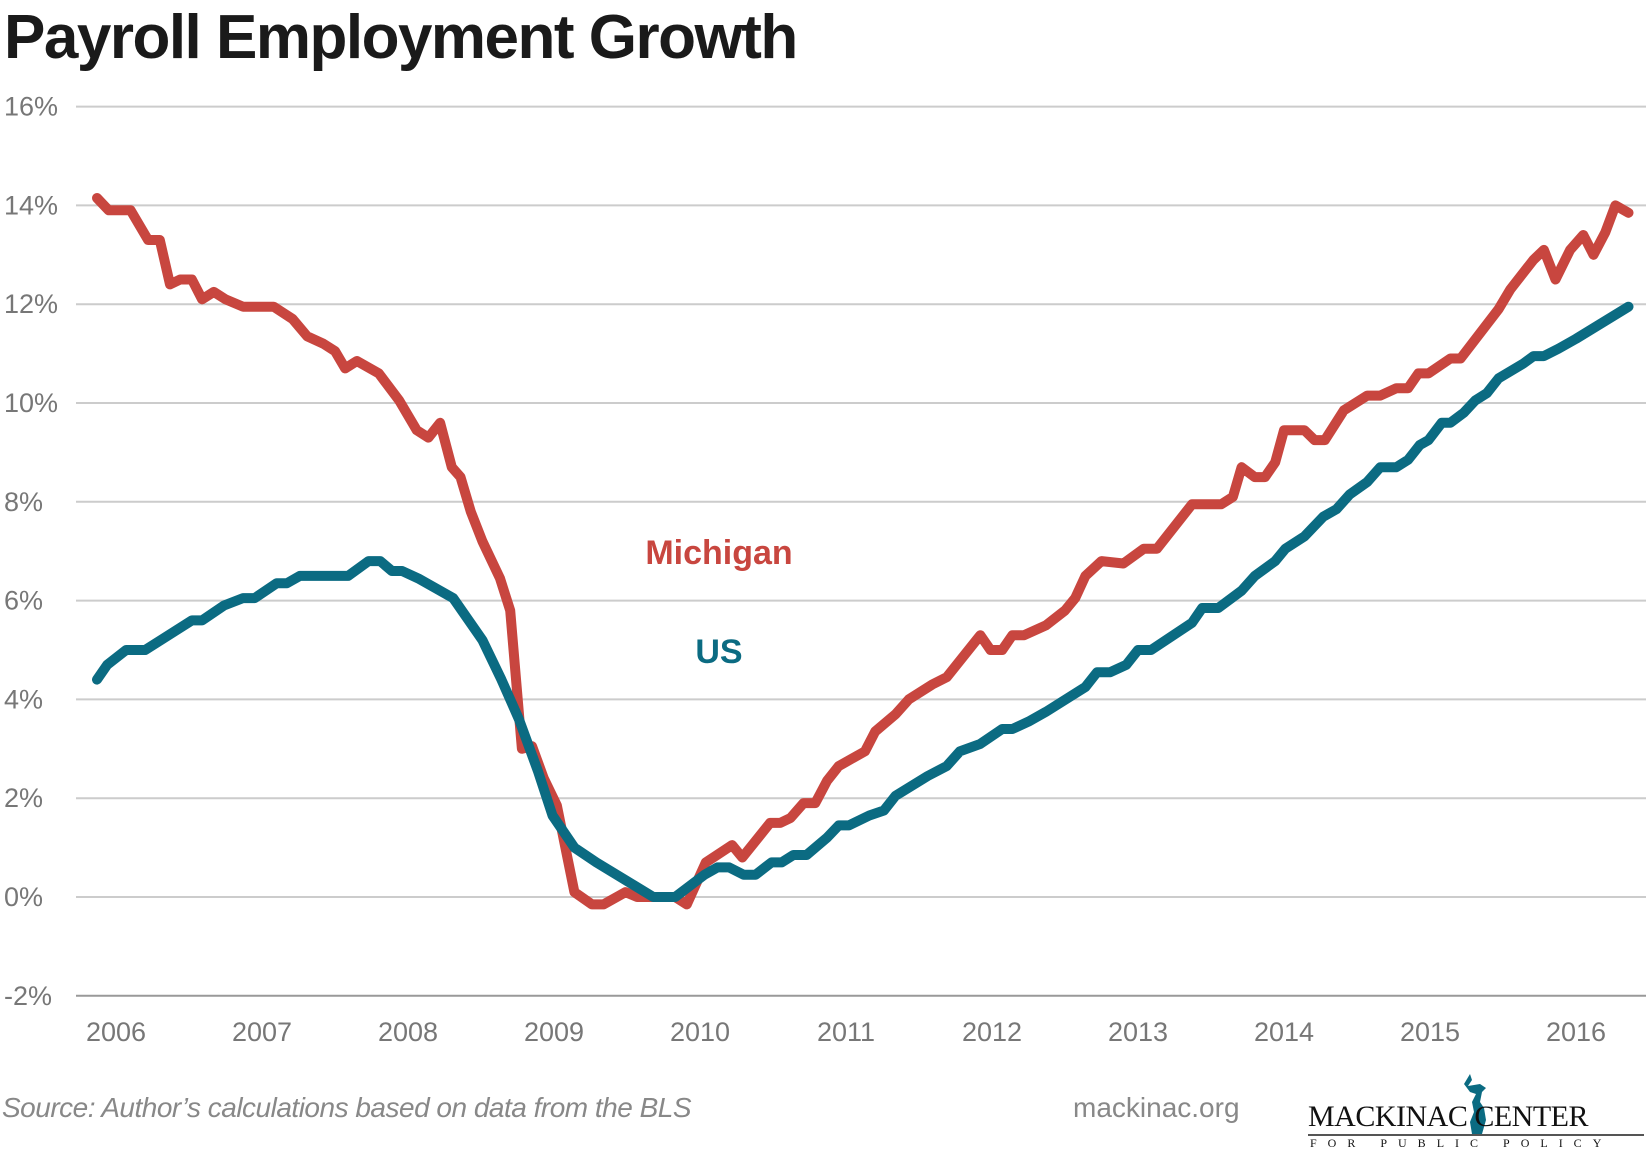 The image size is (1650, 1160). I want to click on x-tick-label: 2015, so click(1430, 1032).